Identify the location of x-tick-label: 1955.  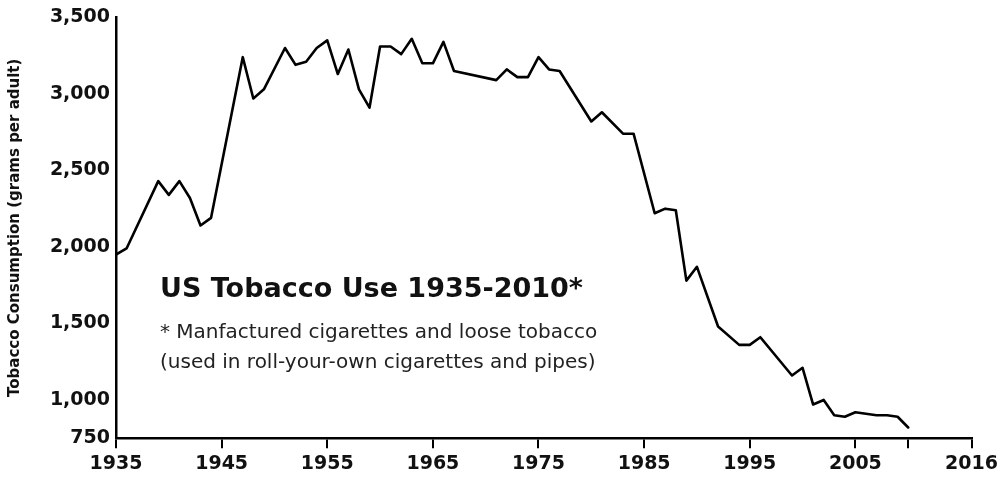
(327, 461).